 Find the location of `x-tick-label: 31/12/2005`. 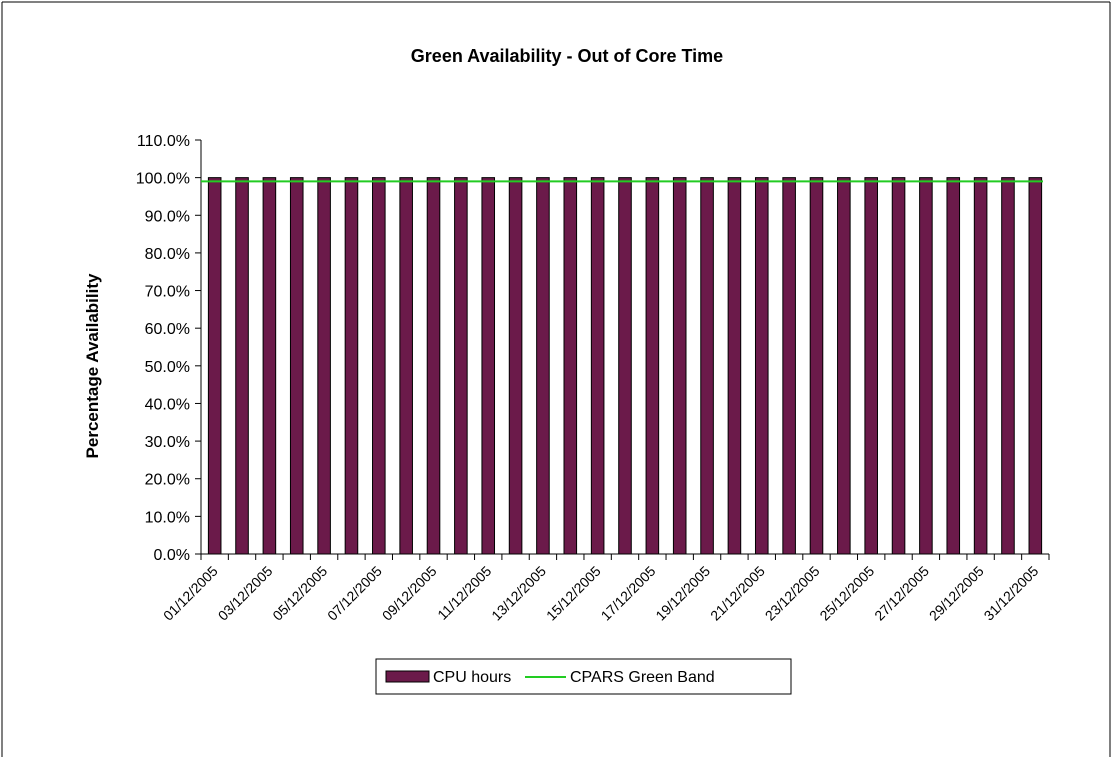

x-tick-label: 31/12/2005 is located at coordinates (1011, 593).